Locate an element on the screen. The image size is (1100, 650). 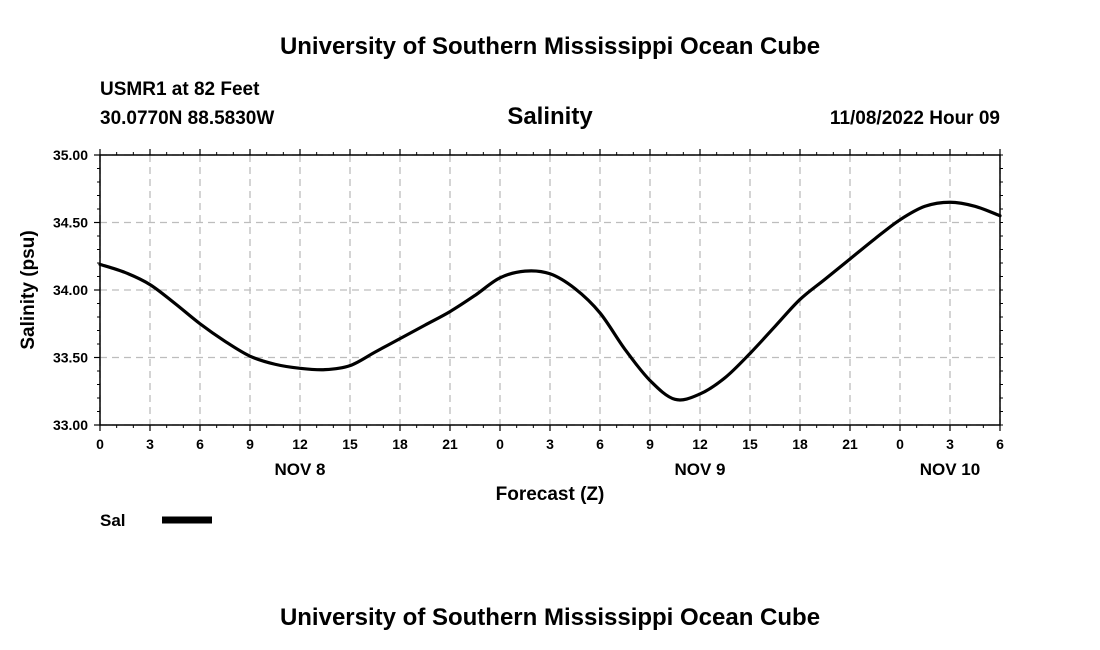
x-day-label: NOV 10 is located at coordinates (950, 469).